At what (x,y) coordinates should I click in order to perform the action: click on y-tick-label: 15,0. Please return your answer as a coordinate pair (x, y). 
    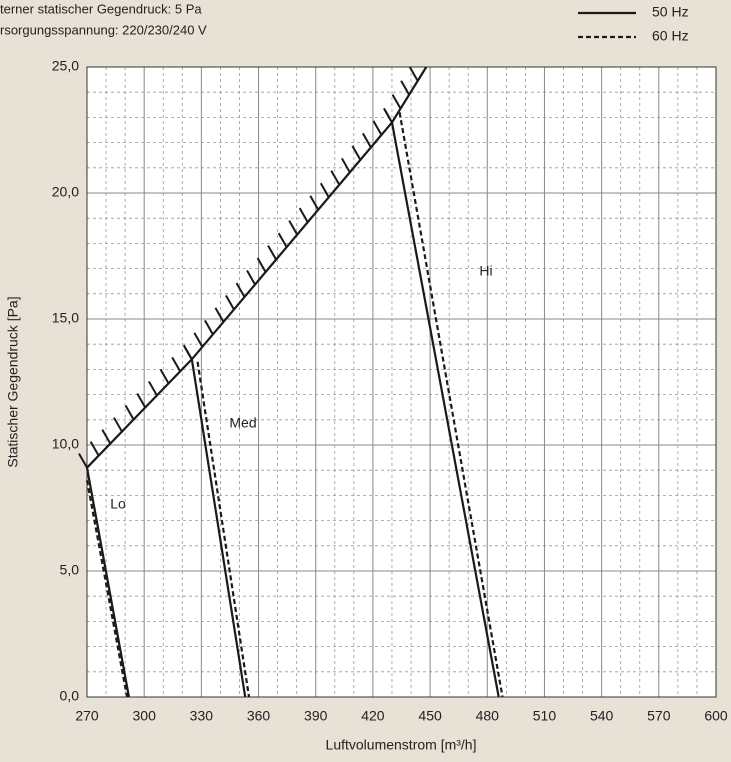
    Looking at the image, I should click on (65, 318).